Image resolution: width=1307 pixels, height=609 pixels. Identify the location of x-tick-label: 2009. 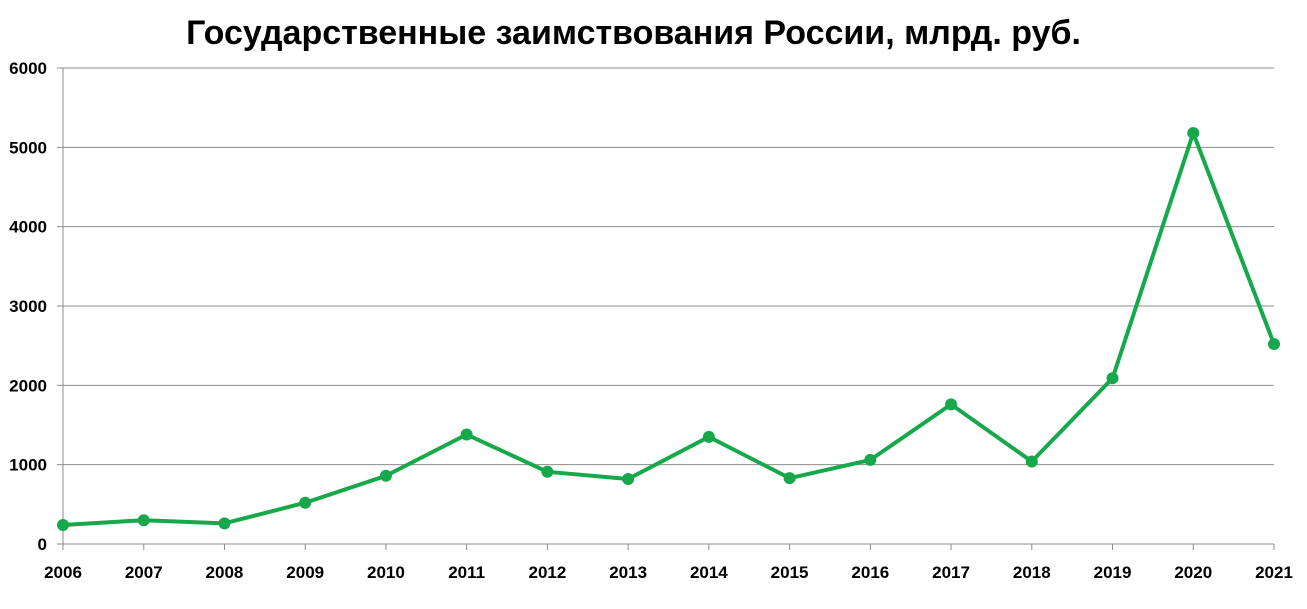
(305, 572).